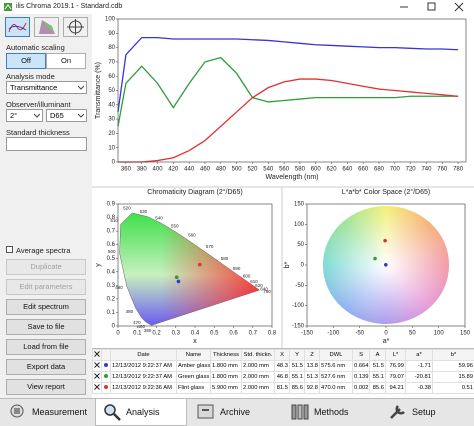 This screenshot has width=474, height=426. I want to click on sidebar-button: Edit spectrum, so click(46, 307).